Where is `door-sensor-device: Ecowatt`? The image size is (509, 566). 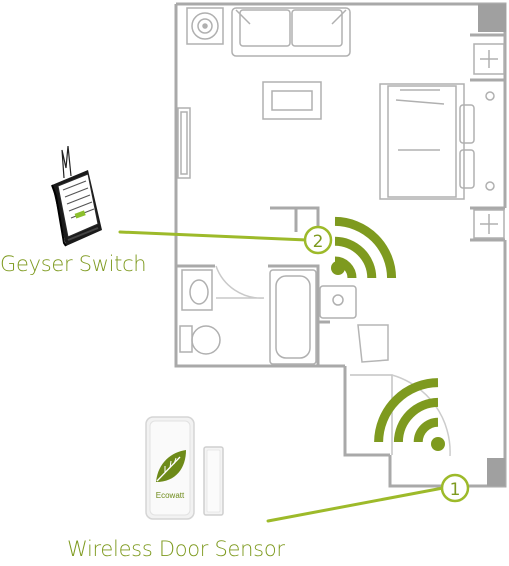 door-sensor-device: Ecowatt is located at coordinates (184, 468).